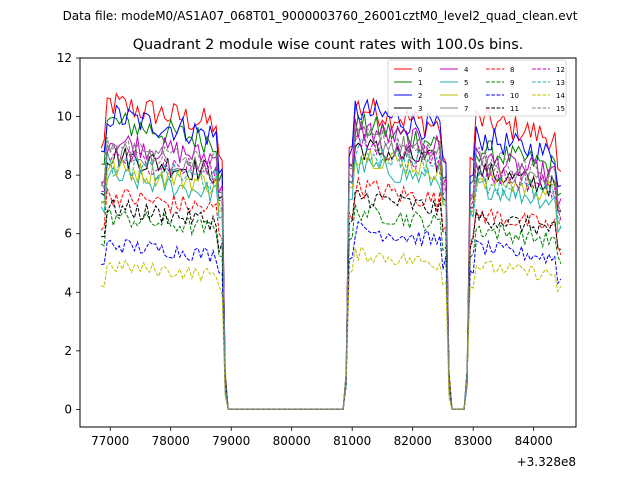 Image resolution: width=640 pixels, height=480 pixels. I want to click on legend-label-11: 11, so click(514, 109).